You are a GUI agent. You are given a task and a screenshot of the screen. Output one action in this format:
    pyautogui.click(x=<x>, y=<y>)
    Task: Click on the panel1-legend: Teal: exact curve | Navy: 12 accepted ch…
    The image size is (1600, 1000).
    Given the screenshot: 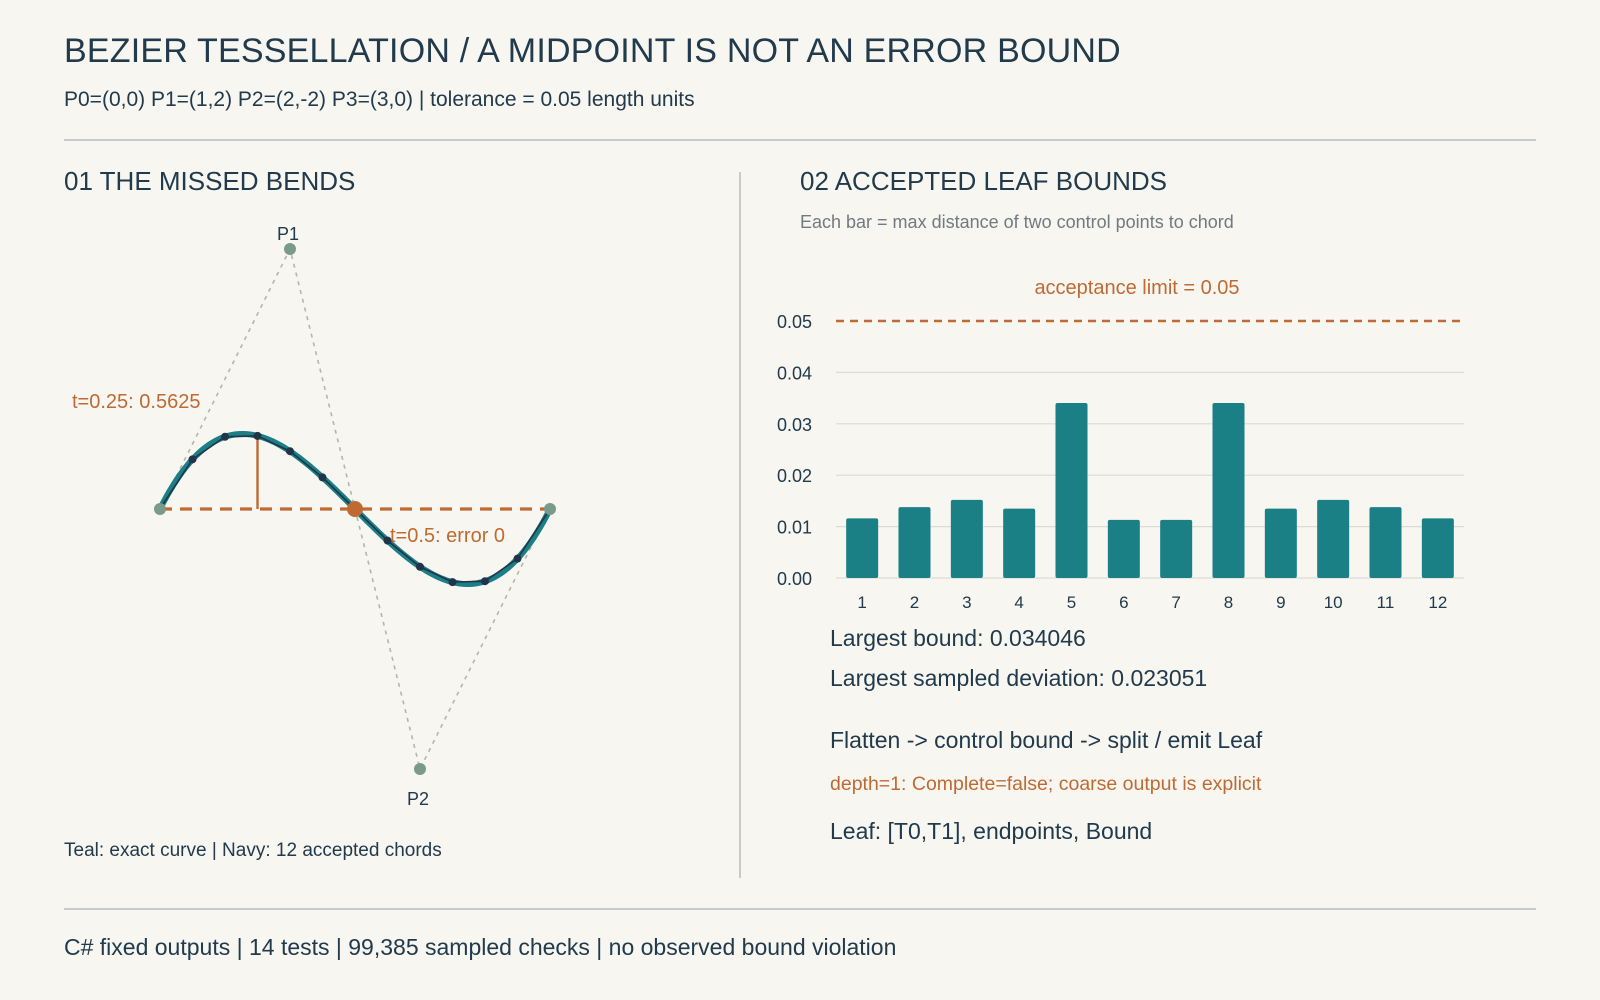 What is the action you would take?
    pyautogui.click(x=253, y=850)
    